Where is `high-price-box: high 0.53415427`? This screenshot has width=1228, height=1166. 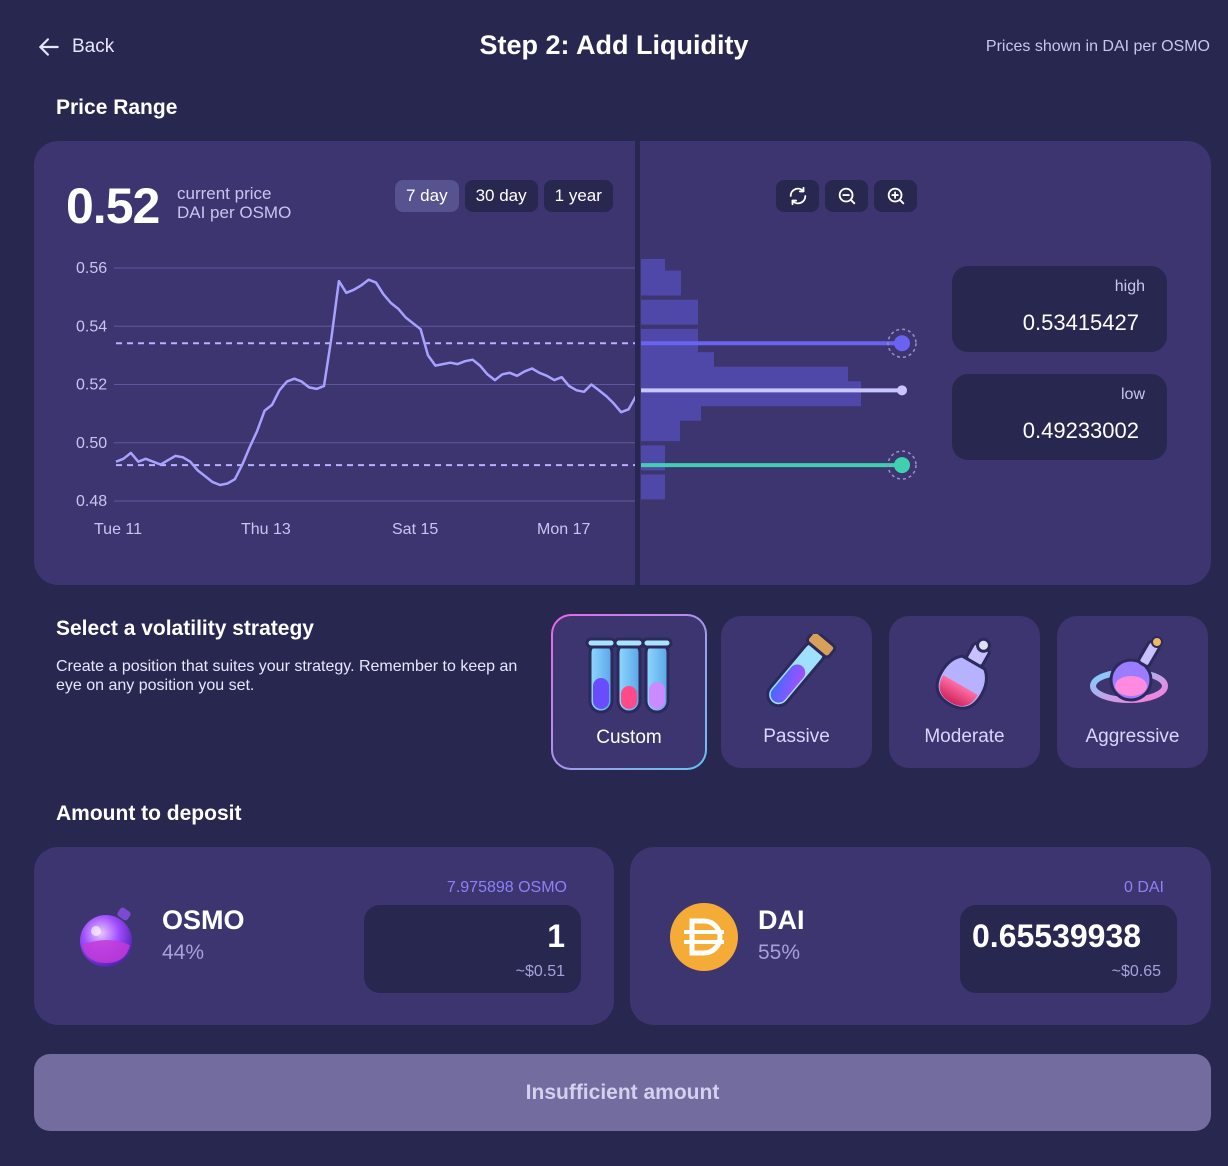
high-price-box: high 0.53415427 is located at coordinates (1059, 309).